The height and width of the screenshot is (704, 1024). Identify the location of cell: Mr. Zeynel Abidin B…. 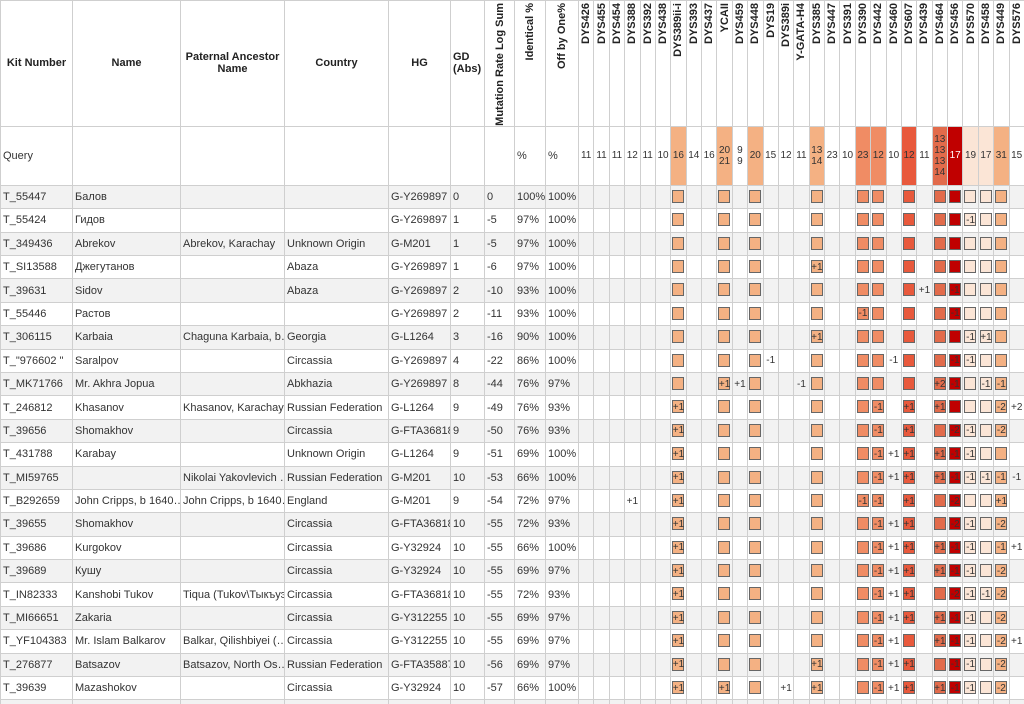
(126, 701).